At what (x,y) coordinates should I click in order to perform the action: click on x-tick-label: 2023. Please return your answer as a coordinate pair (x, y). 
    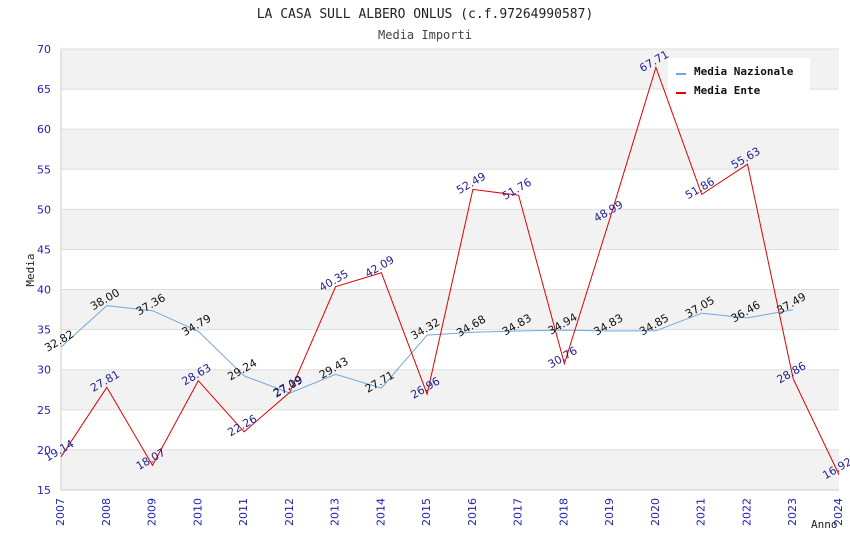
    Looking at the image, I should click on (792, 512).